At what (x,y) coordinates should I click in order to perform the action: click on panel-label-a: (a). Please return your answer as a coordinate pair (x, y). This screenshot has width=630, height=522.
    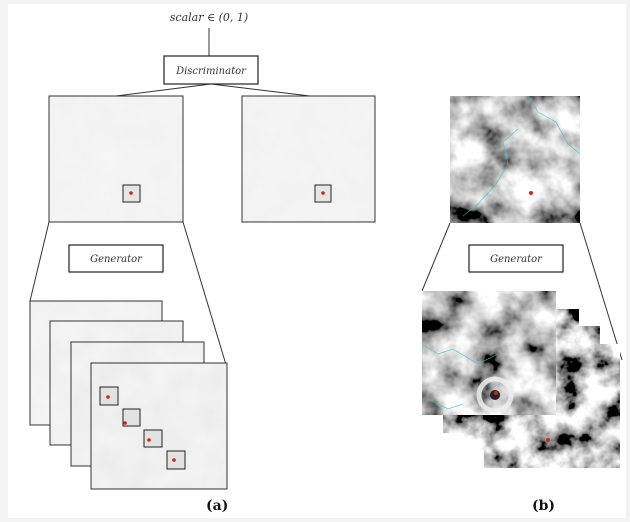
    Looking at the image, I should click on (217, 506).